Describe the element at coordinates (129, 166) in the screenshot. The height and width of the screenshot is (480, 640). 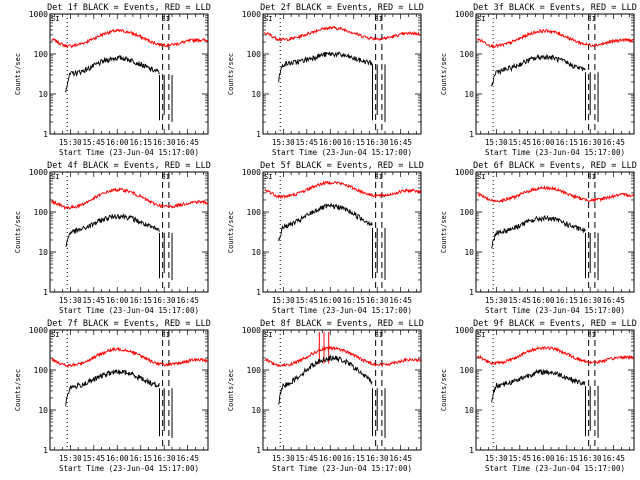
I see `panel-title: Det 4f BLACK = Events, RED = LLD` at that location.